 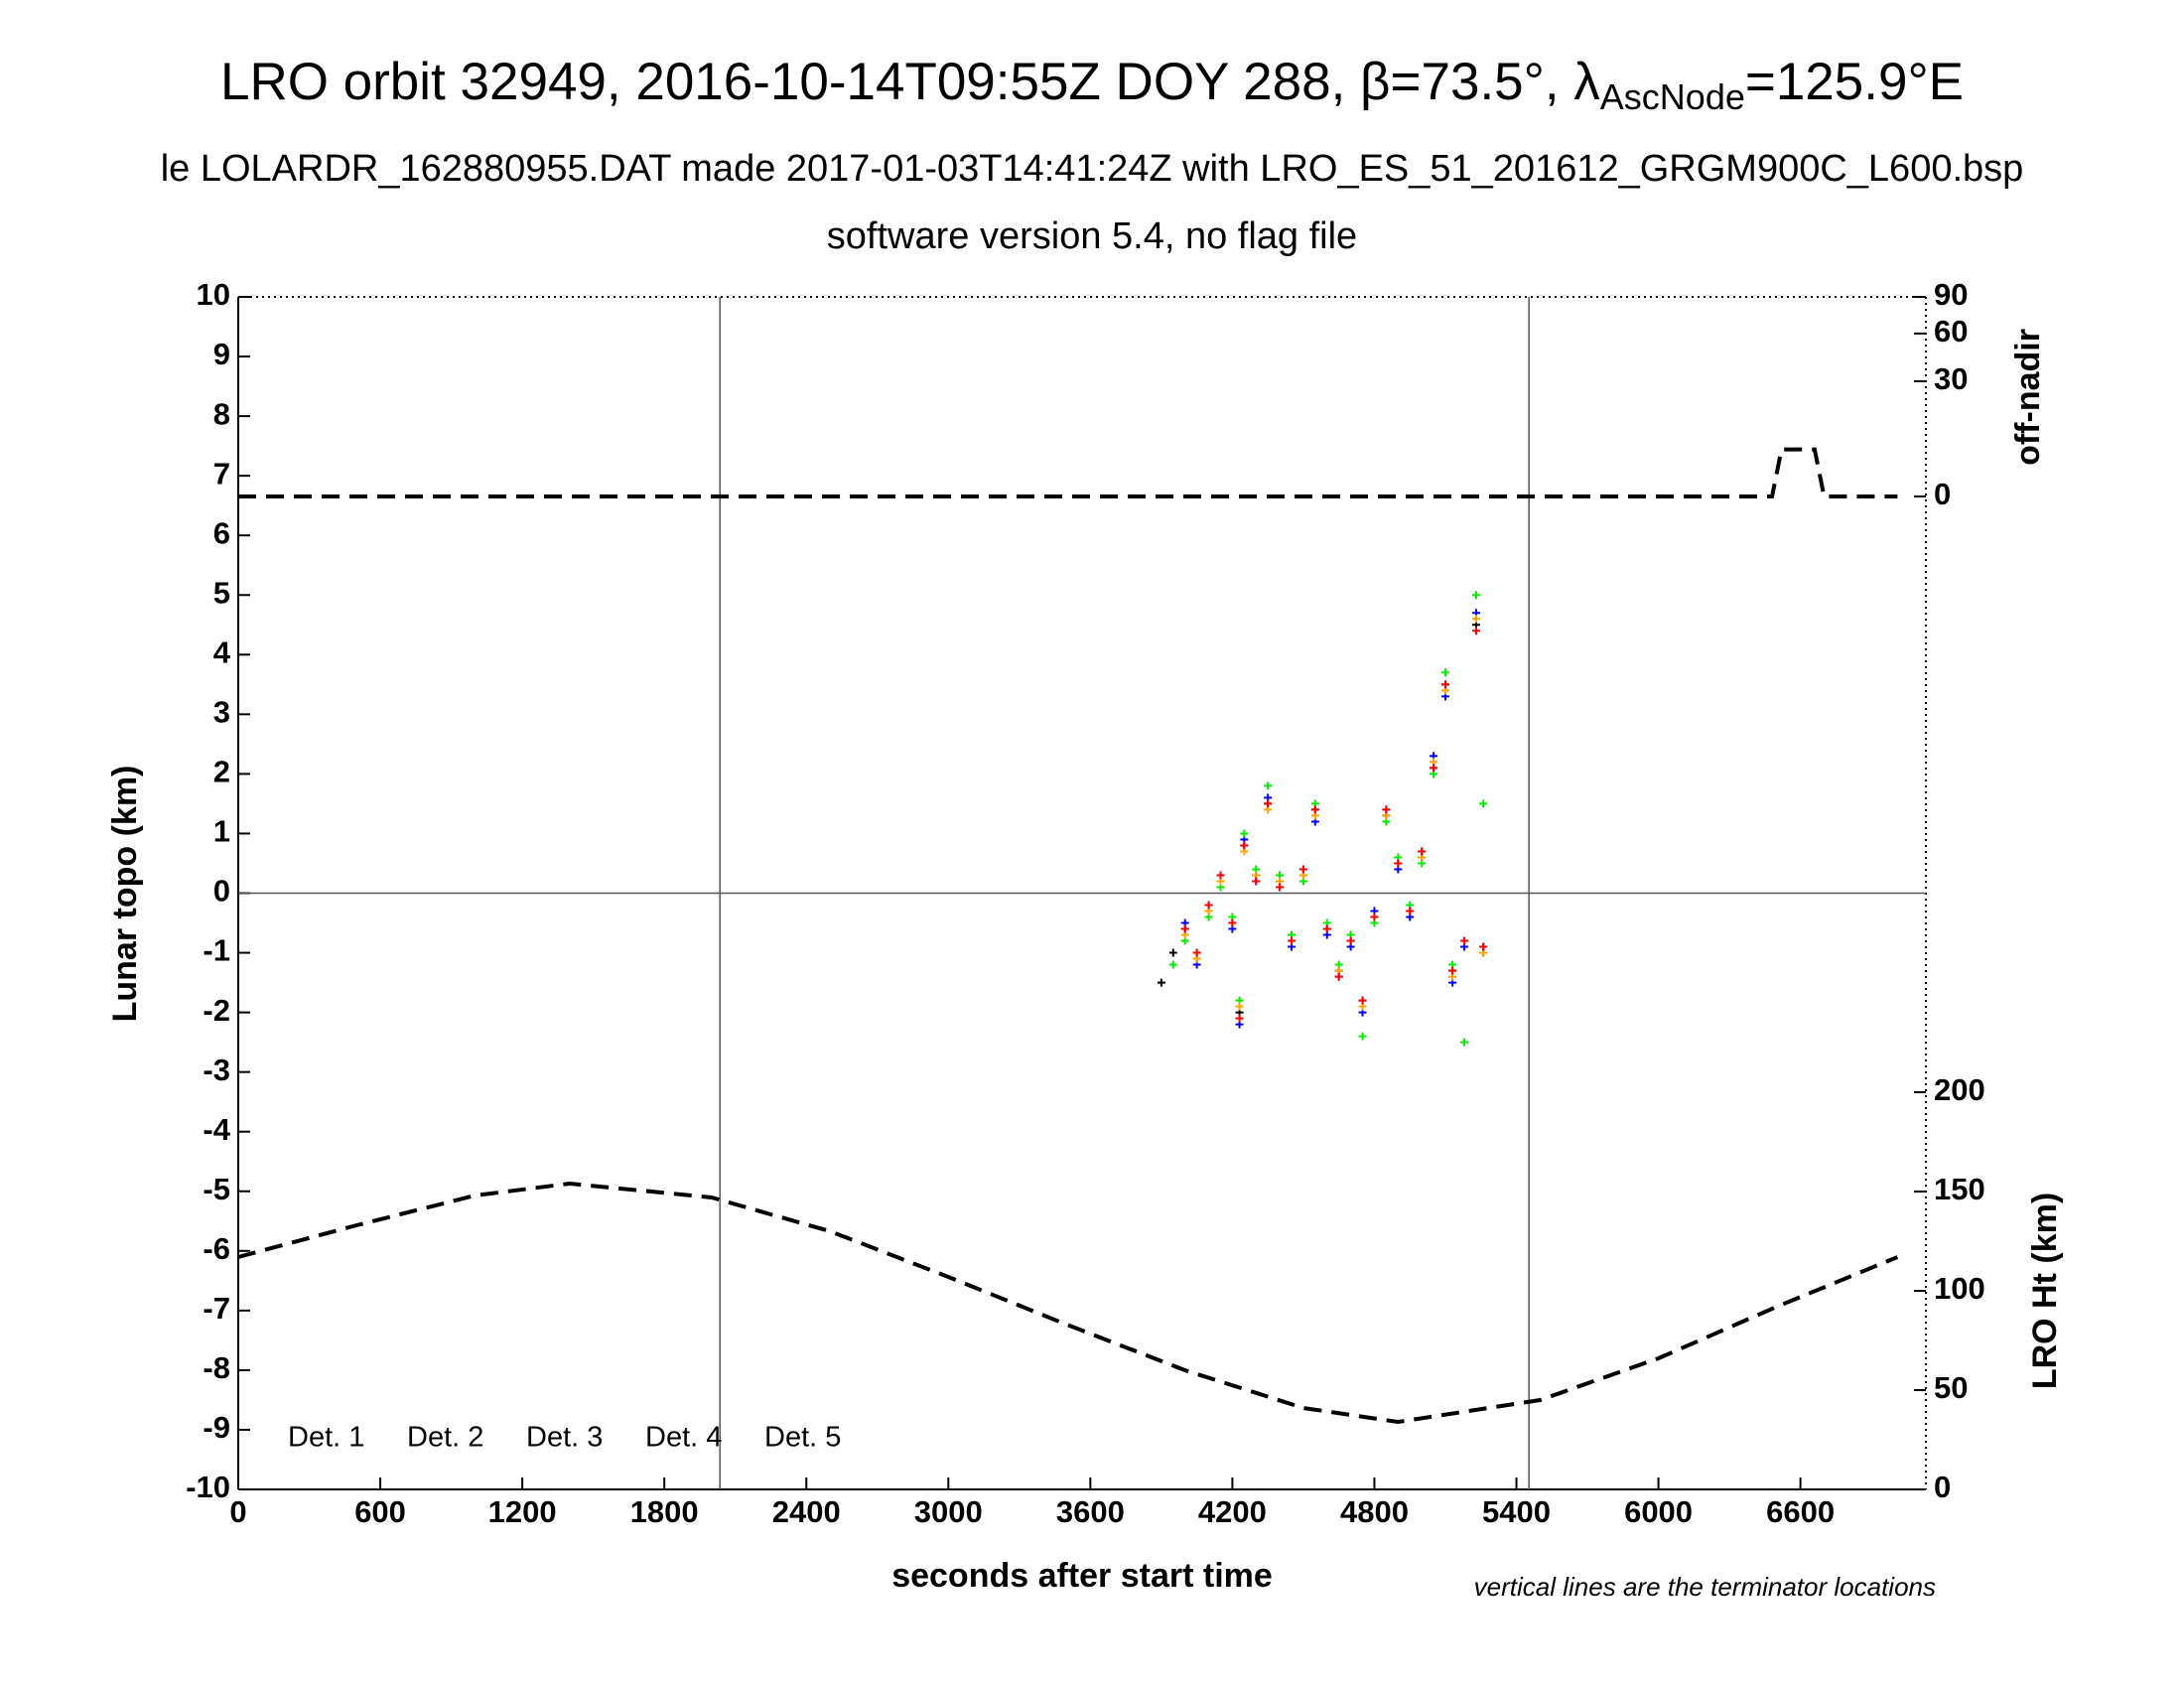 What do you see at coordinates (1658, 1511) in the screenshot?
I see `x-tick-label: 6000` at bounding box center [1658, 1511].